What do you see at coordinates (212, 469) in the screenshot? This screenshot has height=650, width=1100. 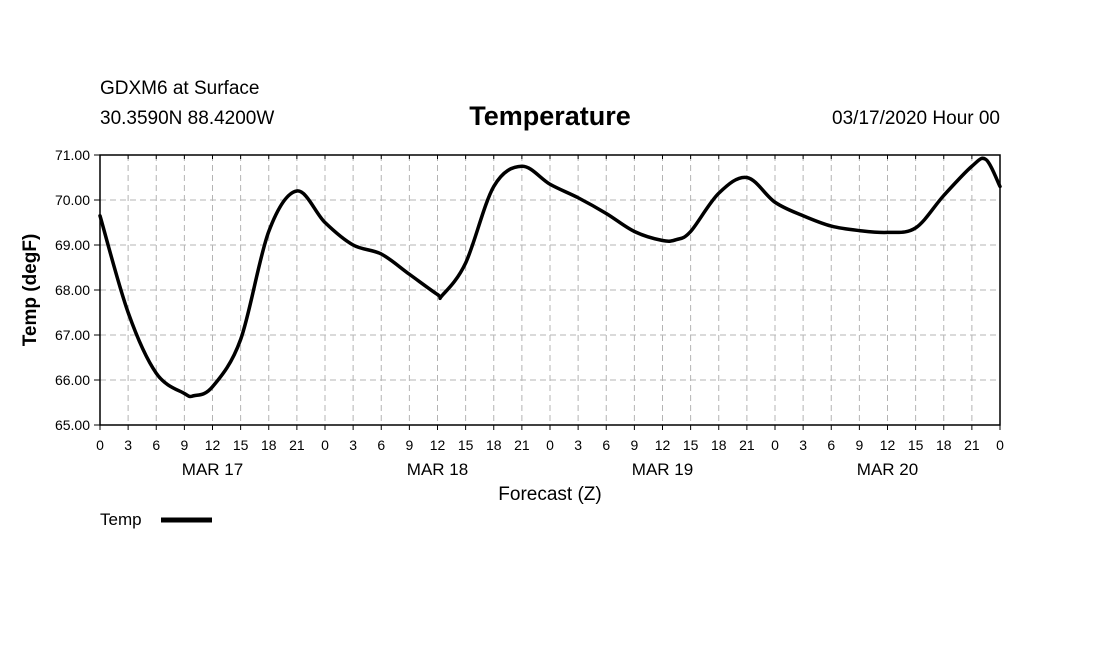 I see `day-label: MAR 17` at bounding box center [212, 469].